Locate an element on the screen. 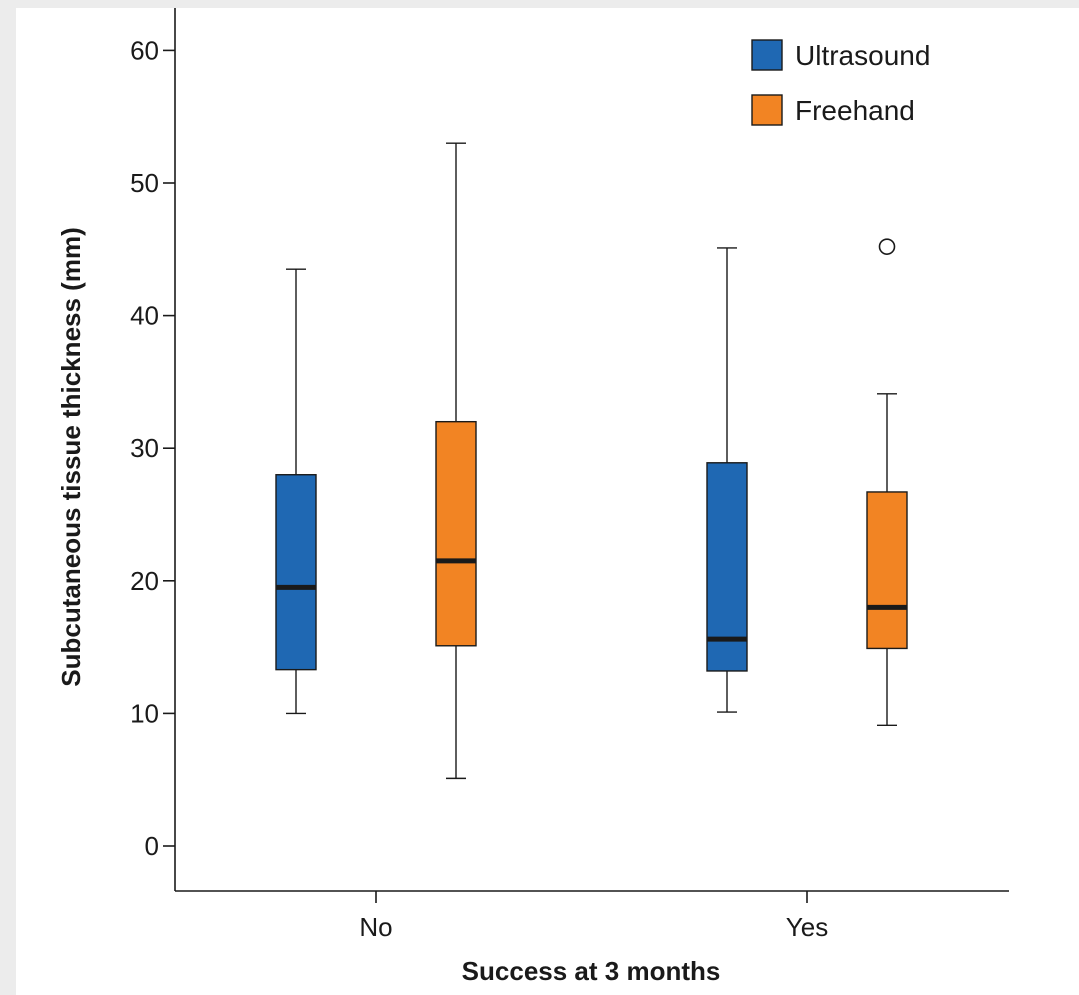 The image size is (1079, 995). y-axis-title: Subcutaneous tissue thickness (mm) is located at coordinates (71, 456).